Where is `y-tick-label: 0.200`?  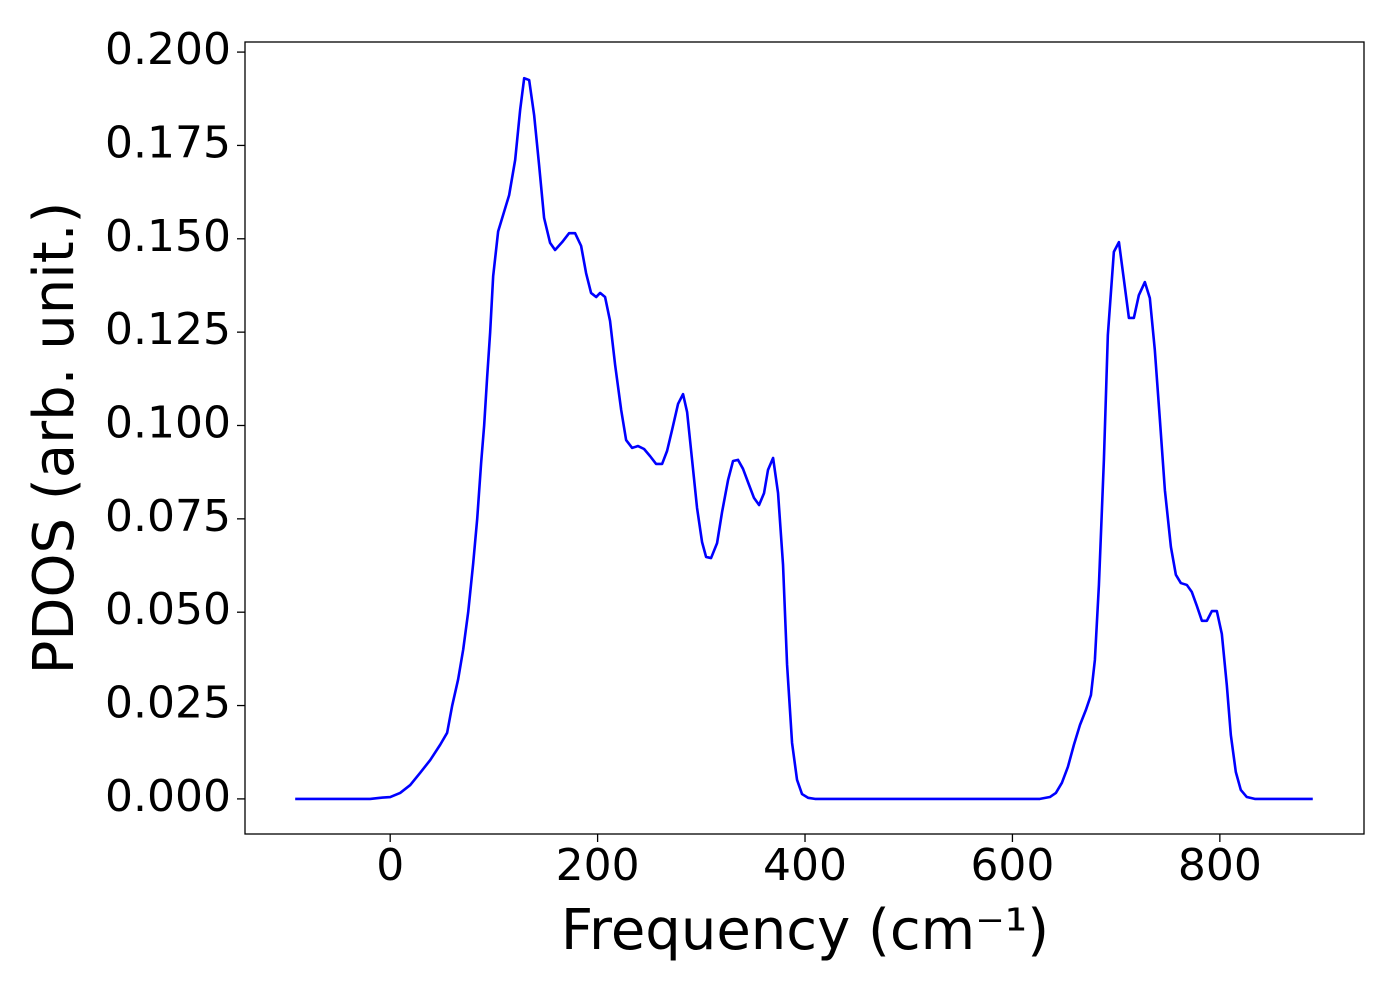 y-tick-label: 0.200 is located at coordinates (168, 49).